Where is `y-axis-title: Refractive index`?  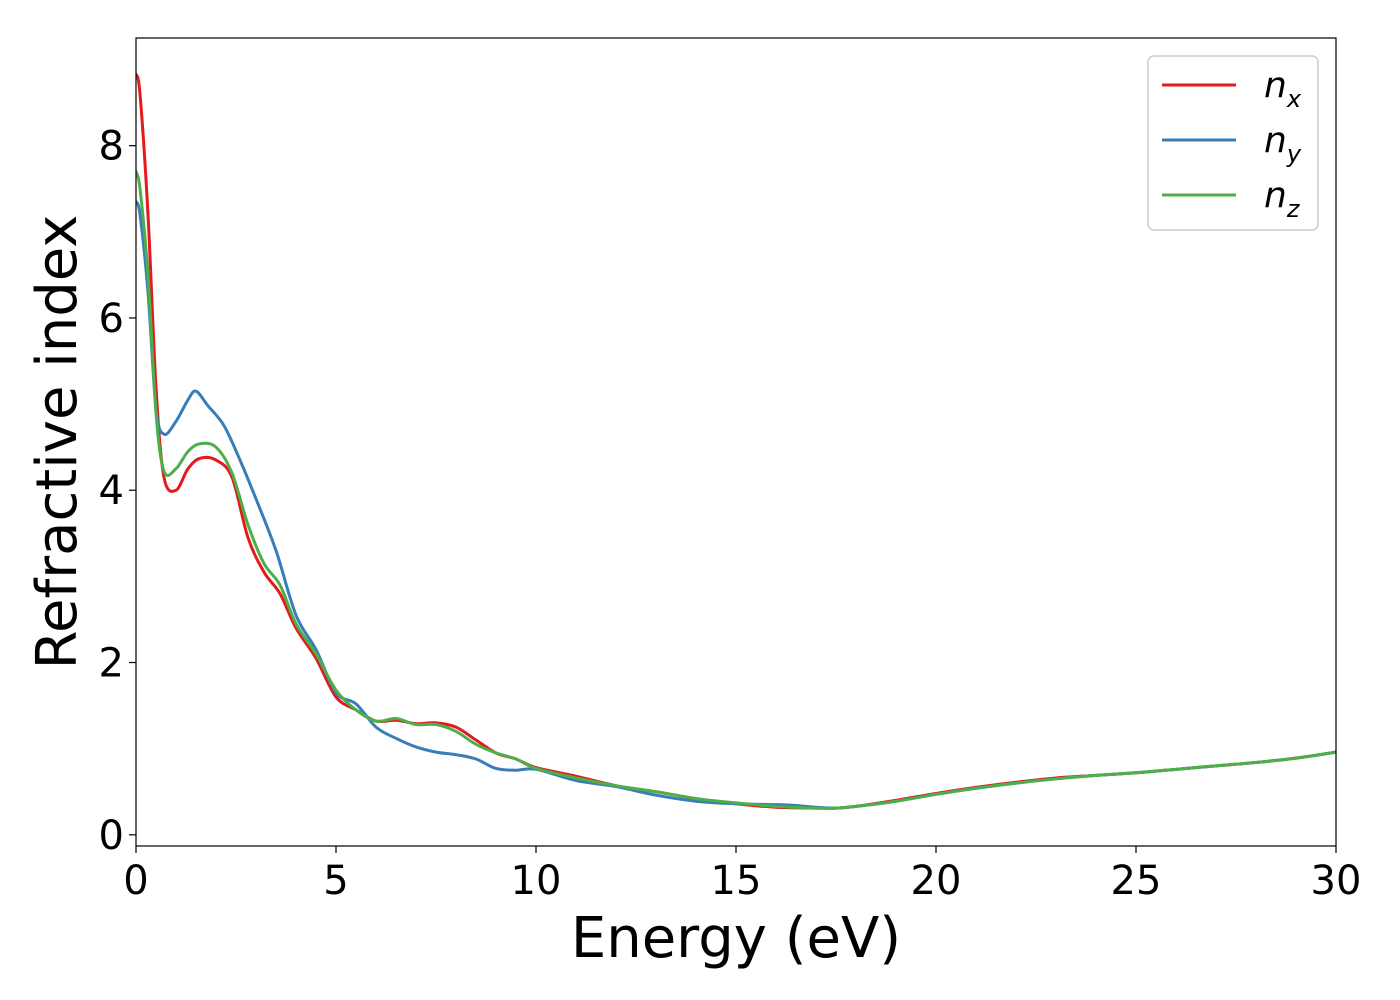 y-axis-title: Refractive index is located at coordinates (57, 442).